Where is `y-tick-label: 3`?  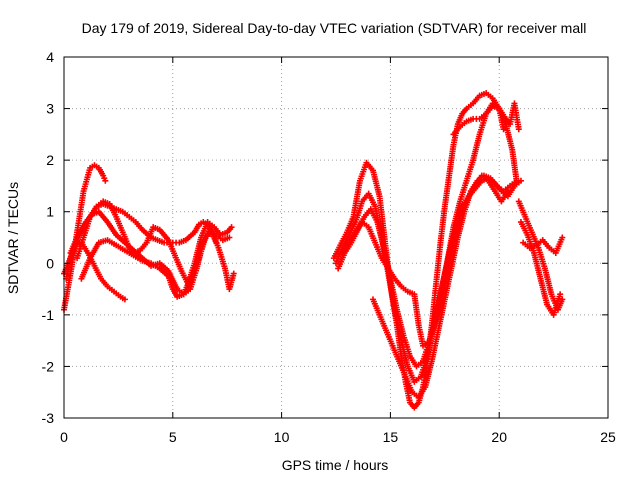
y-tick-label: 3 is located at coordinates (50, 109).